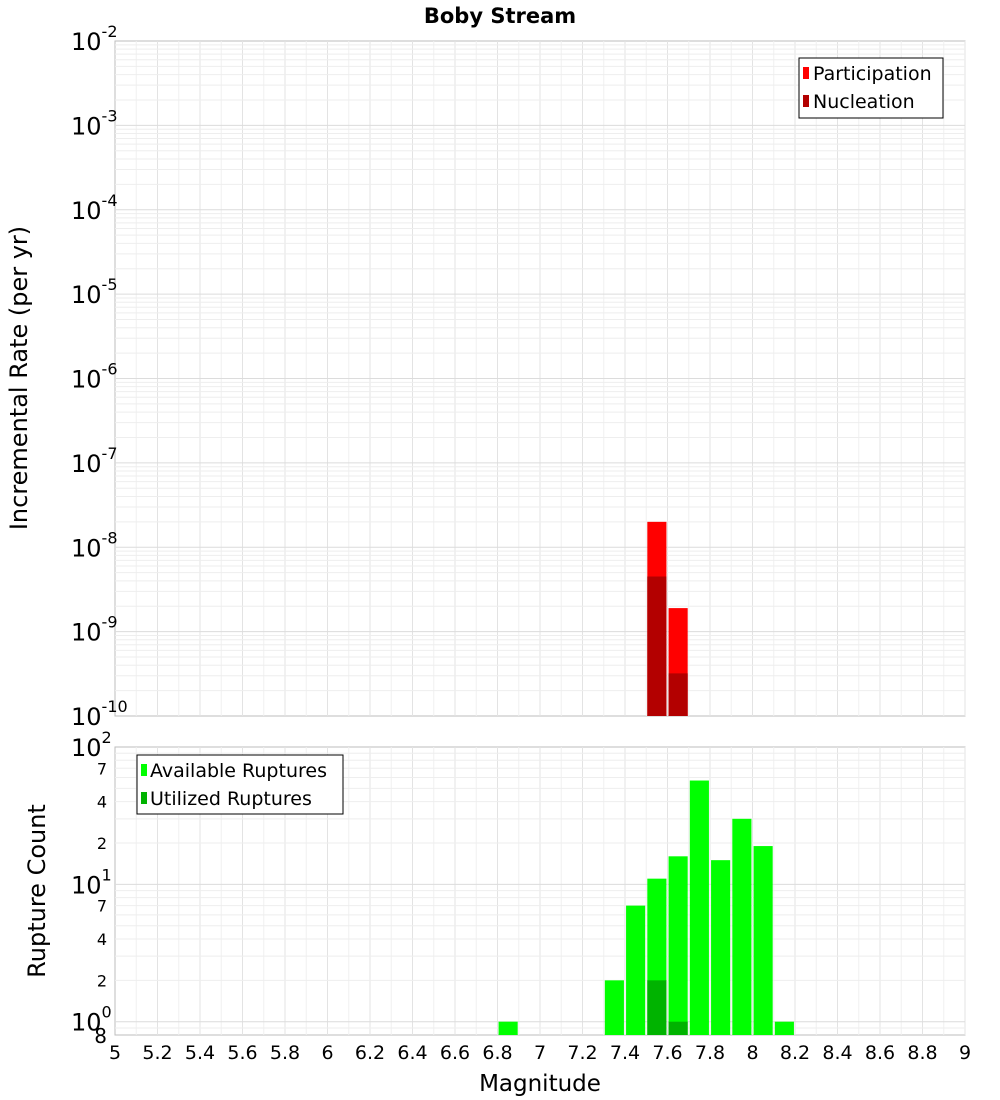 The width and height of the screenshot is (1000, 1100). What do you see at coordinates (455, 1053) in the screenshot?
I see `x-tick-label: 6.6` at bounding box center [455, 1053].